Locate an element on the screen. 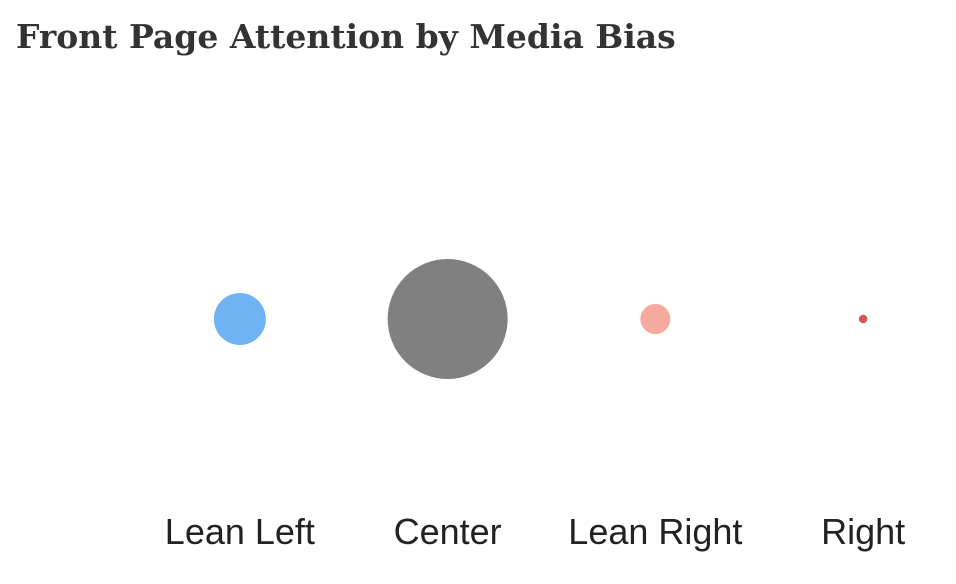 This screenshot has height=584, width=956. category-label: Lean Right is located at coordinates (655, 531).